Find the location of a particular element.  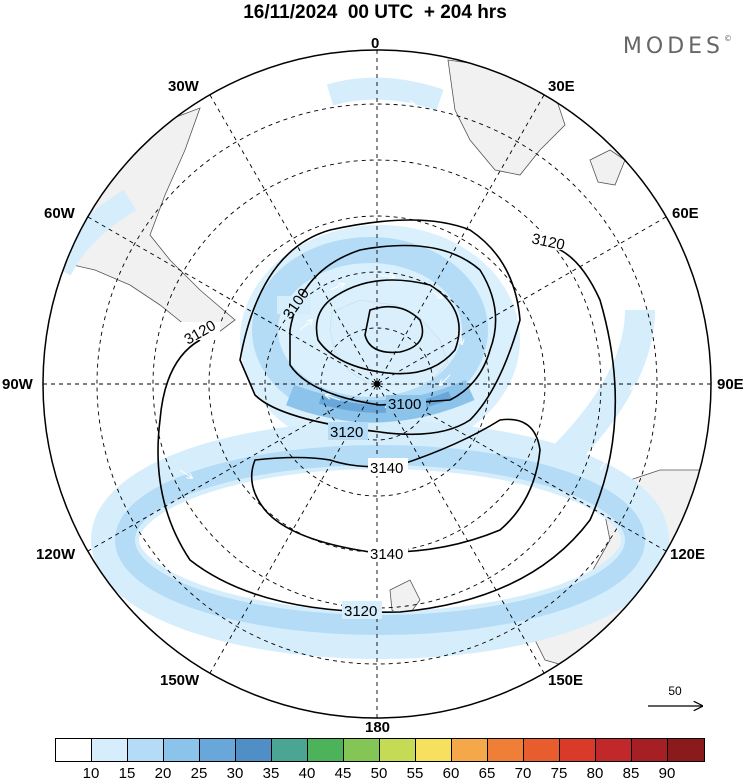

colorbar-tick-label: 70 is located at coordinates (523, 773).